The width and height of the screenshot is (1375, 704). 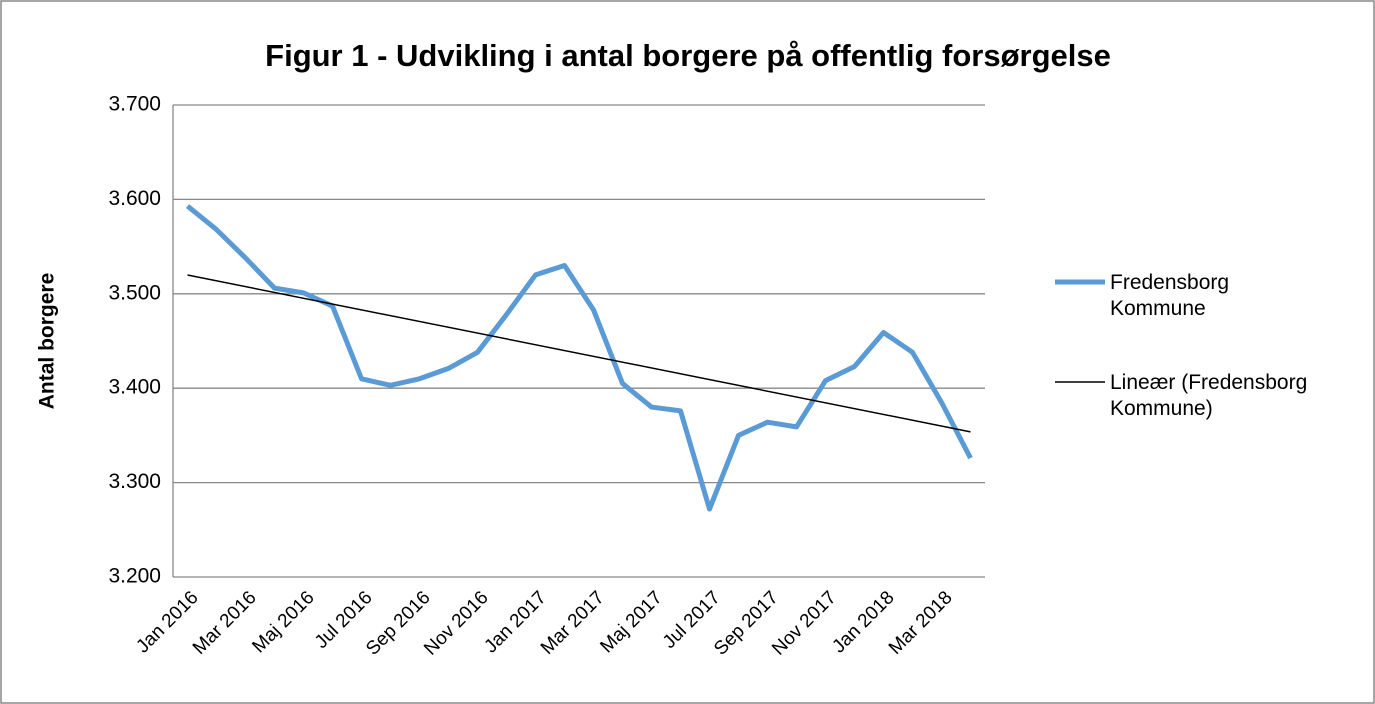 What do you see at coordinates (579, 353) in the screenshot?
I see `trend-line` at bounding box center [579, 353].